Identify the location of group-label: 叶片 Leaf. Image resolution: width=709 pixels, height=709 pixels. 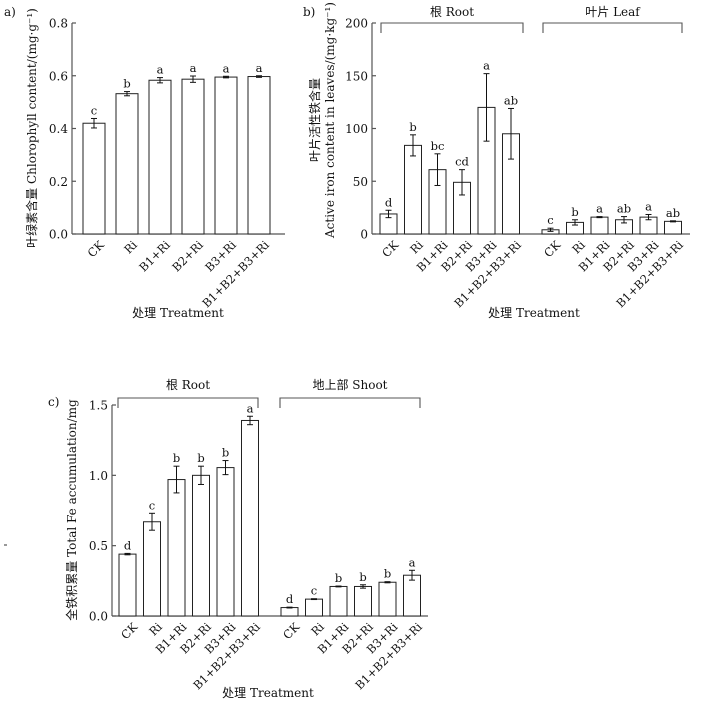
(613, 12).